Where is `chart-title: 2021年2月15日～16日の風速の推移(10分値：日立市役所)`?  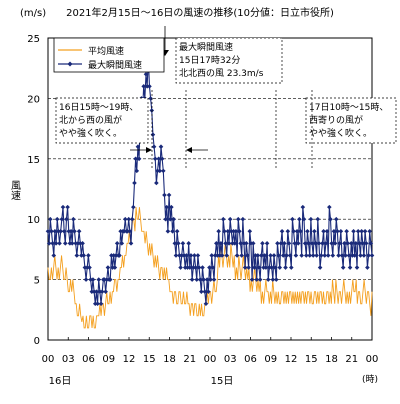 chart-title: 2021年2月15日～16日の風速の推移(10分値：日立市役所) is located at coordinates (200, 12).